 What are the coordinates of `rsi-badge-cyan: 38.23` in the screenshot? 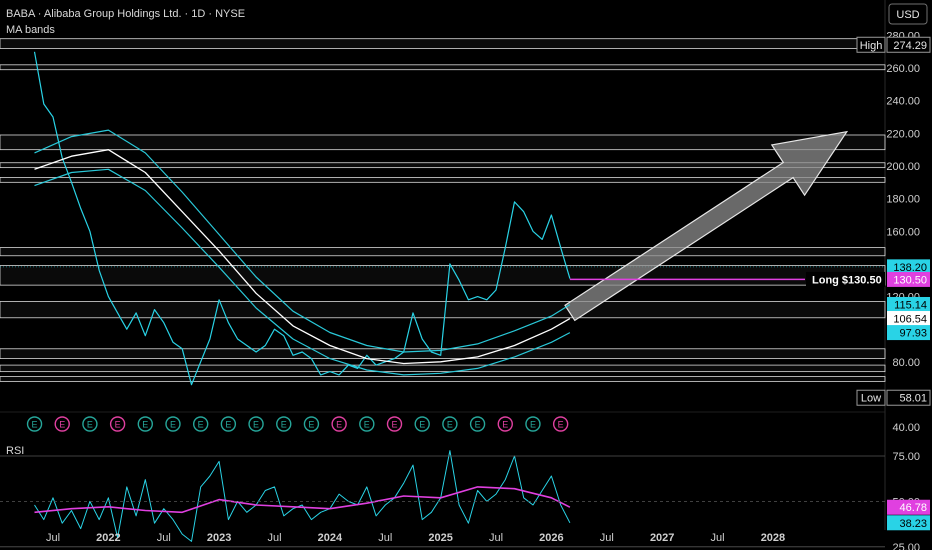 It's located at (908, 523).